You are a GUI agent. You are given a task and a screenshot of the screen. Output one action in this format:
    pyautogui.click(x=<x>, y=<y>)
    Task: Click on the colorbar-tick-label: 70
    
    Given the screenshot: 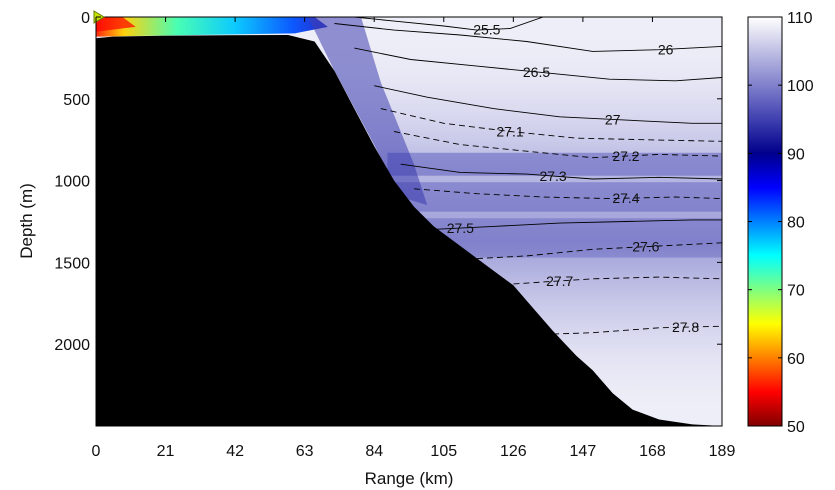 What is the action you would take?
    pyautogui.click(x=796, y=291)
    